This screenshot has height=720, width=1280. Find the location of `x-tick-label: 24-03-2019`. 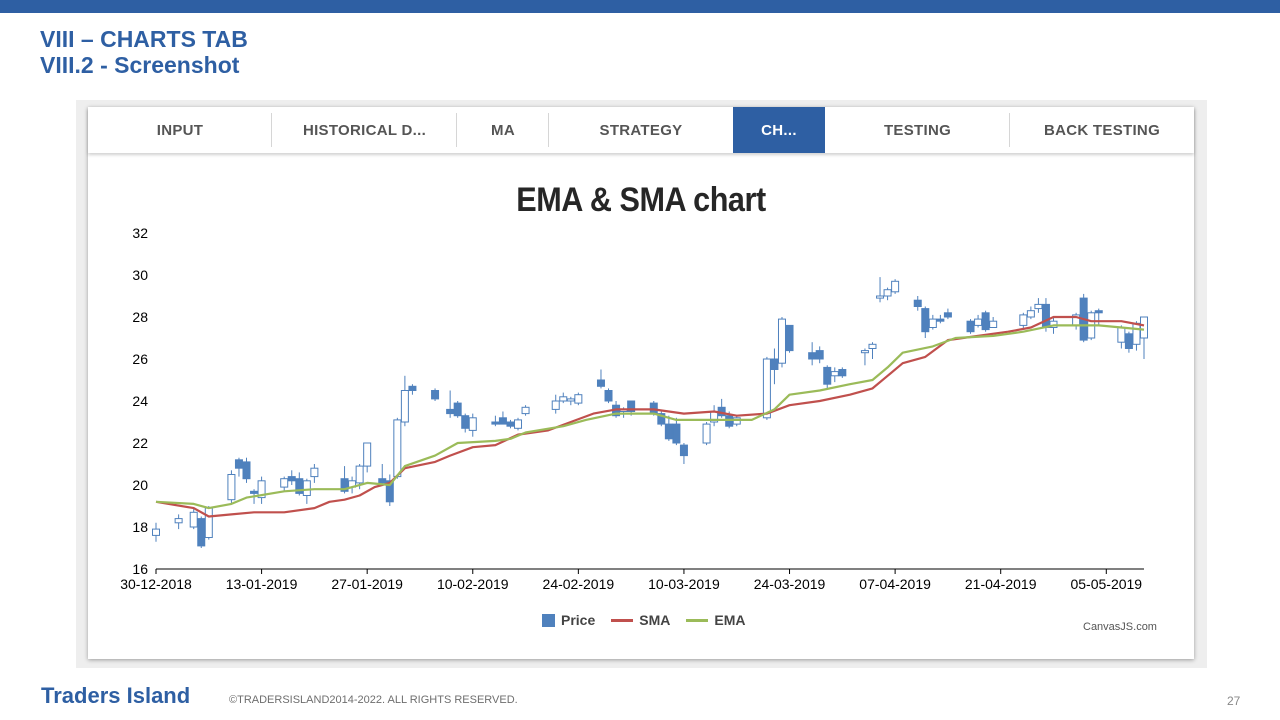

x-tick-label: 24-03-2019 is located at coordinates (790, 584).